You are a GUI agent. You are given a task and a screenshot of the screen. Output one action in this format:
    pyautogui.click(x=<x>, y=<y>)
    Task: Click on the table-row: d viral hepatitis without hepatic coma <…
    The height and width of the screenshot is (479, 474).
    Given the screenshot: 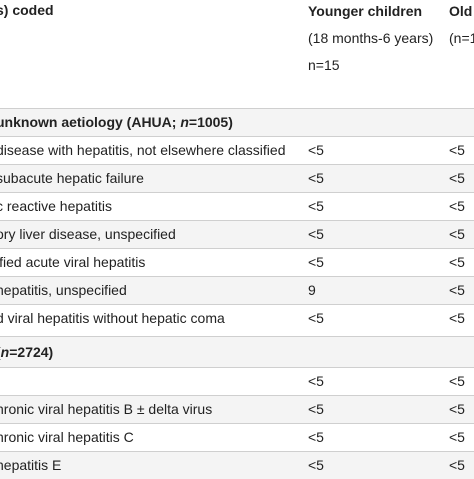 What is the action you would take?
    pyautogui.click(x=237, y=318)
    